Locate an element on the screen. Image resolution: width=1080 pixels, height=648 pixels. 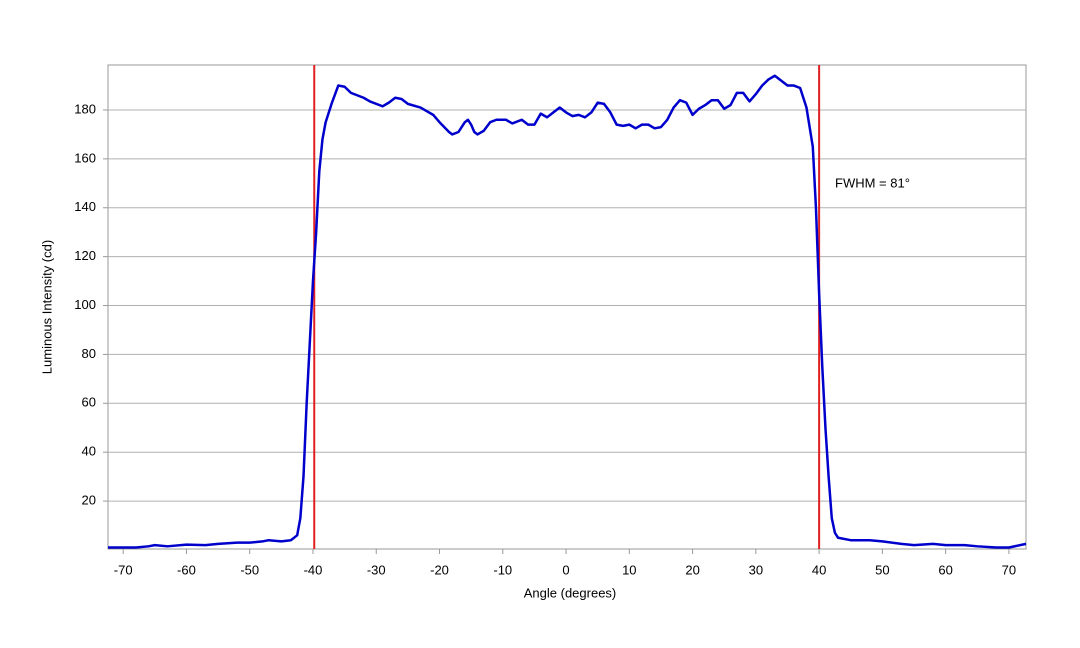
y-tick-label: 140 is located at coordinates (85, 206).